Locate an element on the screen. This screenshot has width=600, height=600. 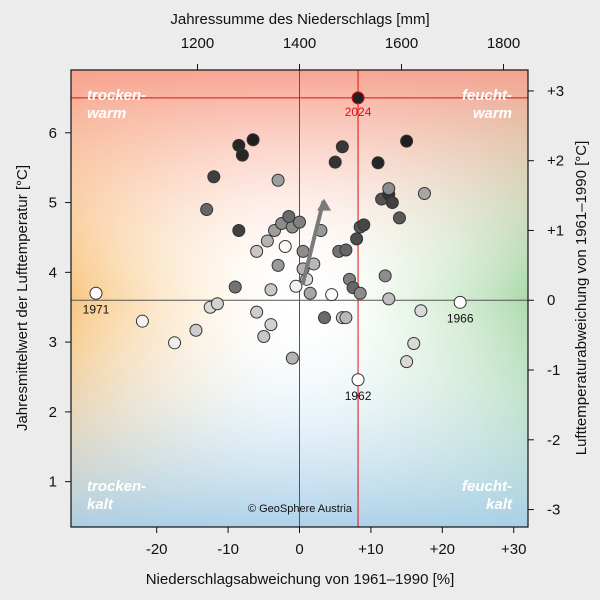
y-tick-label: 2 is located at coordinates (53, 412).